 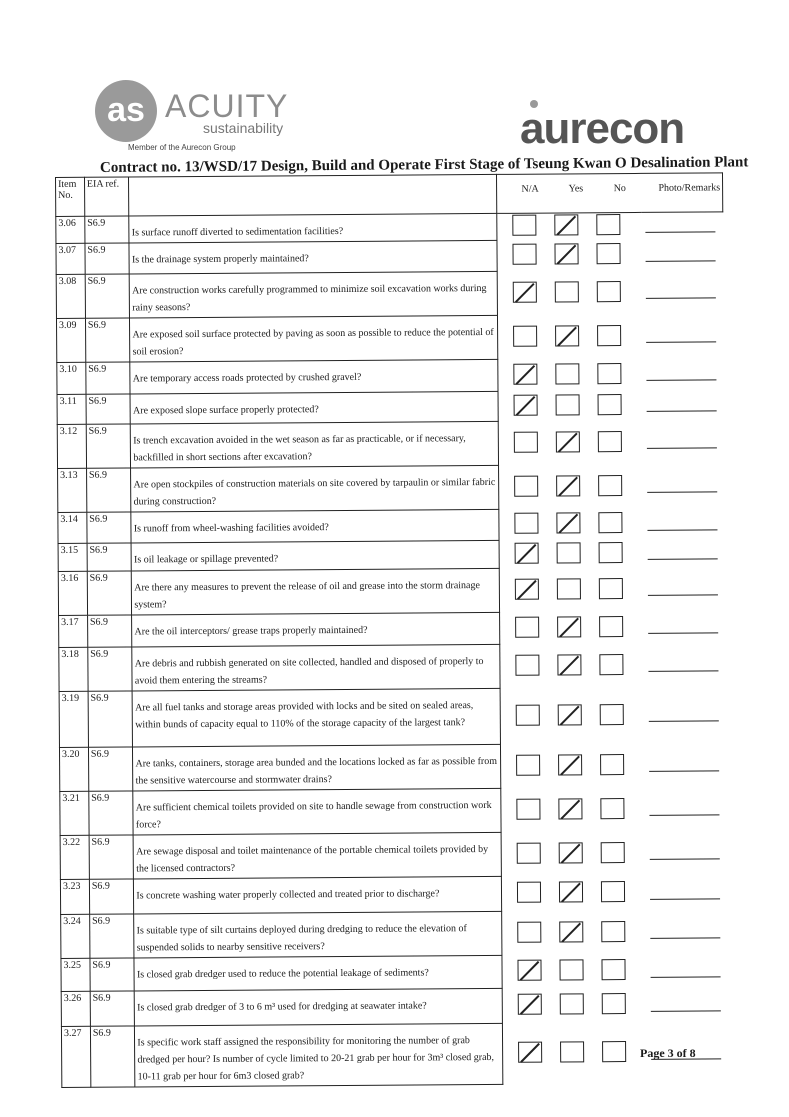 What do you see at coordinates (243, 128) in the screenshot?
I see `acuity-logo-sub: sustainability` at bounding box center [243, 128].